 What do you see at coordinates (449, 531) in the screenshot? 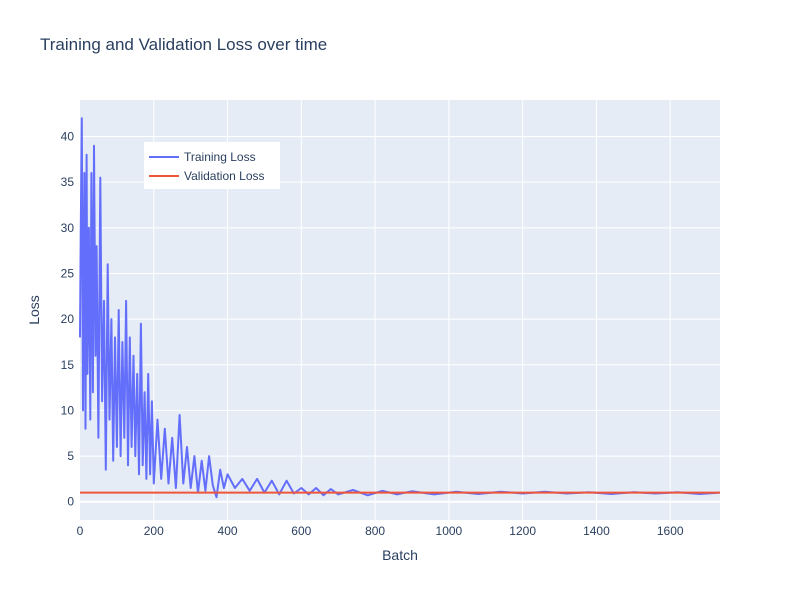
I see `x-tick-label: 1000` at bounding box center [449, 531].